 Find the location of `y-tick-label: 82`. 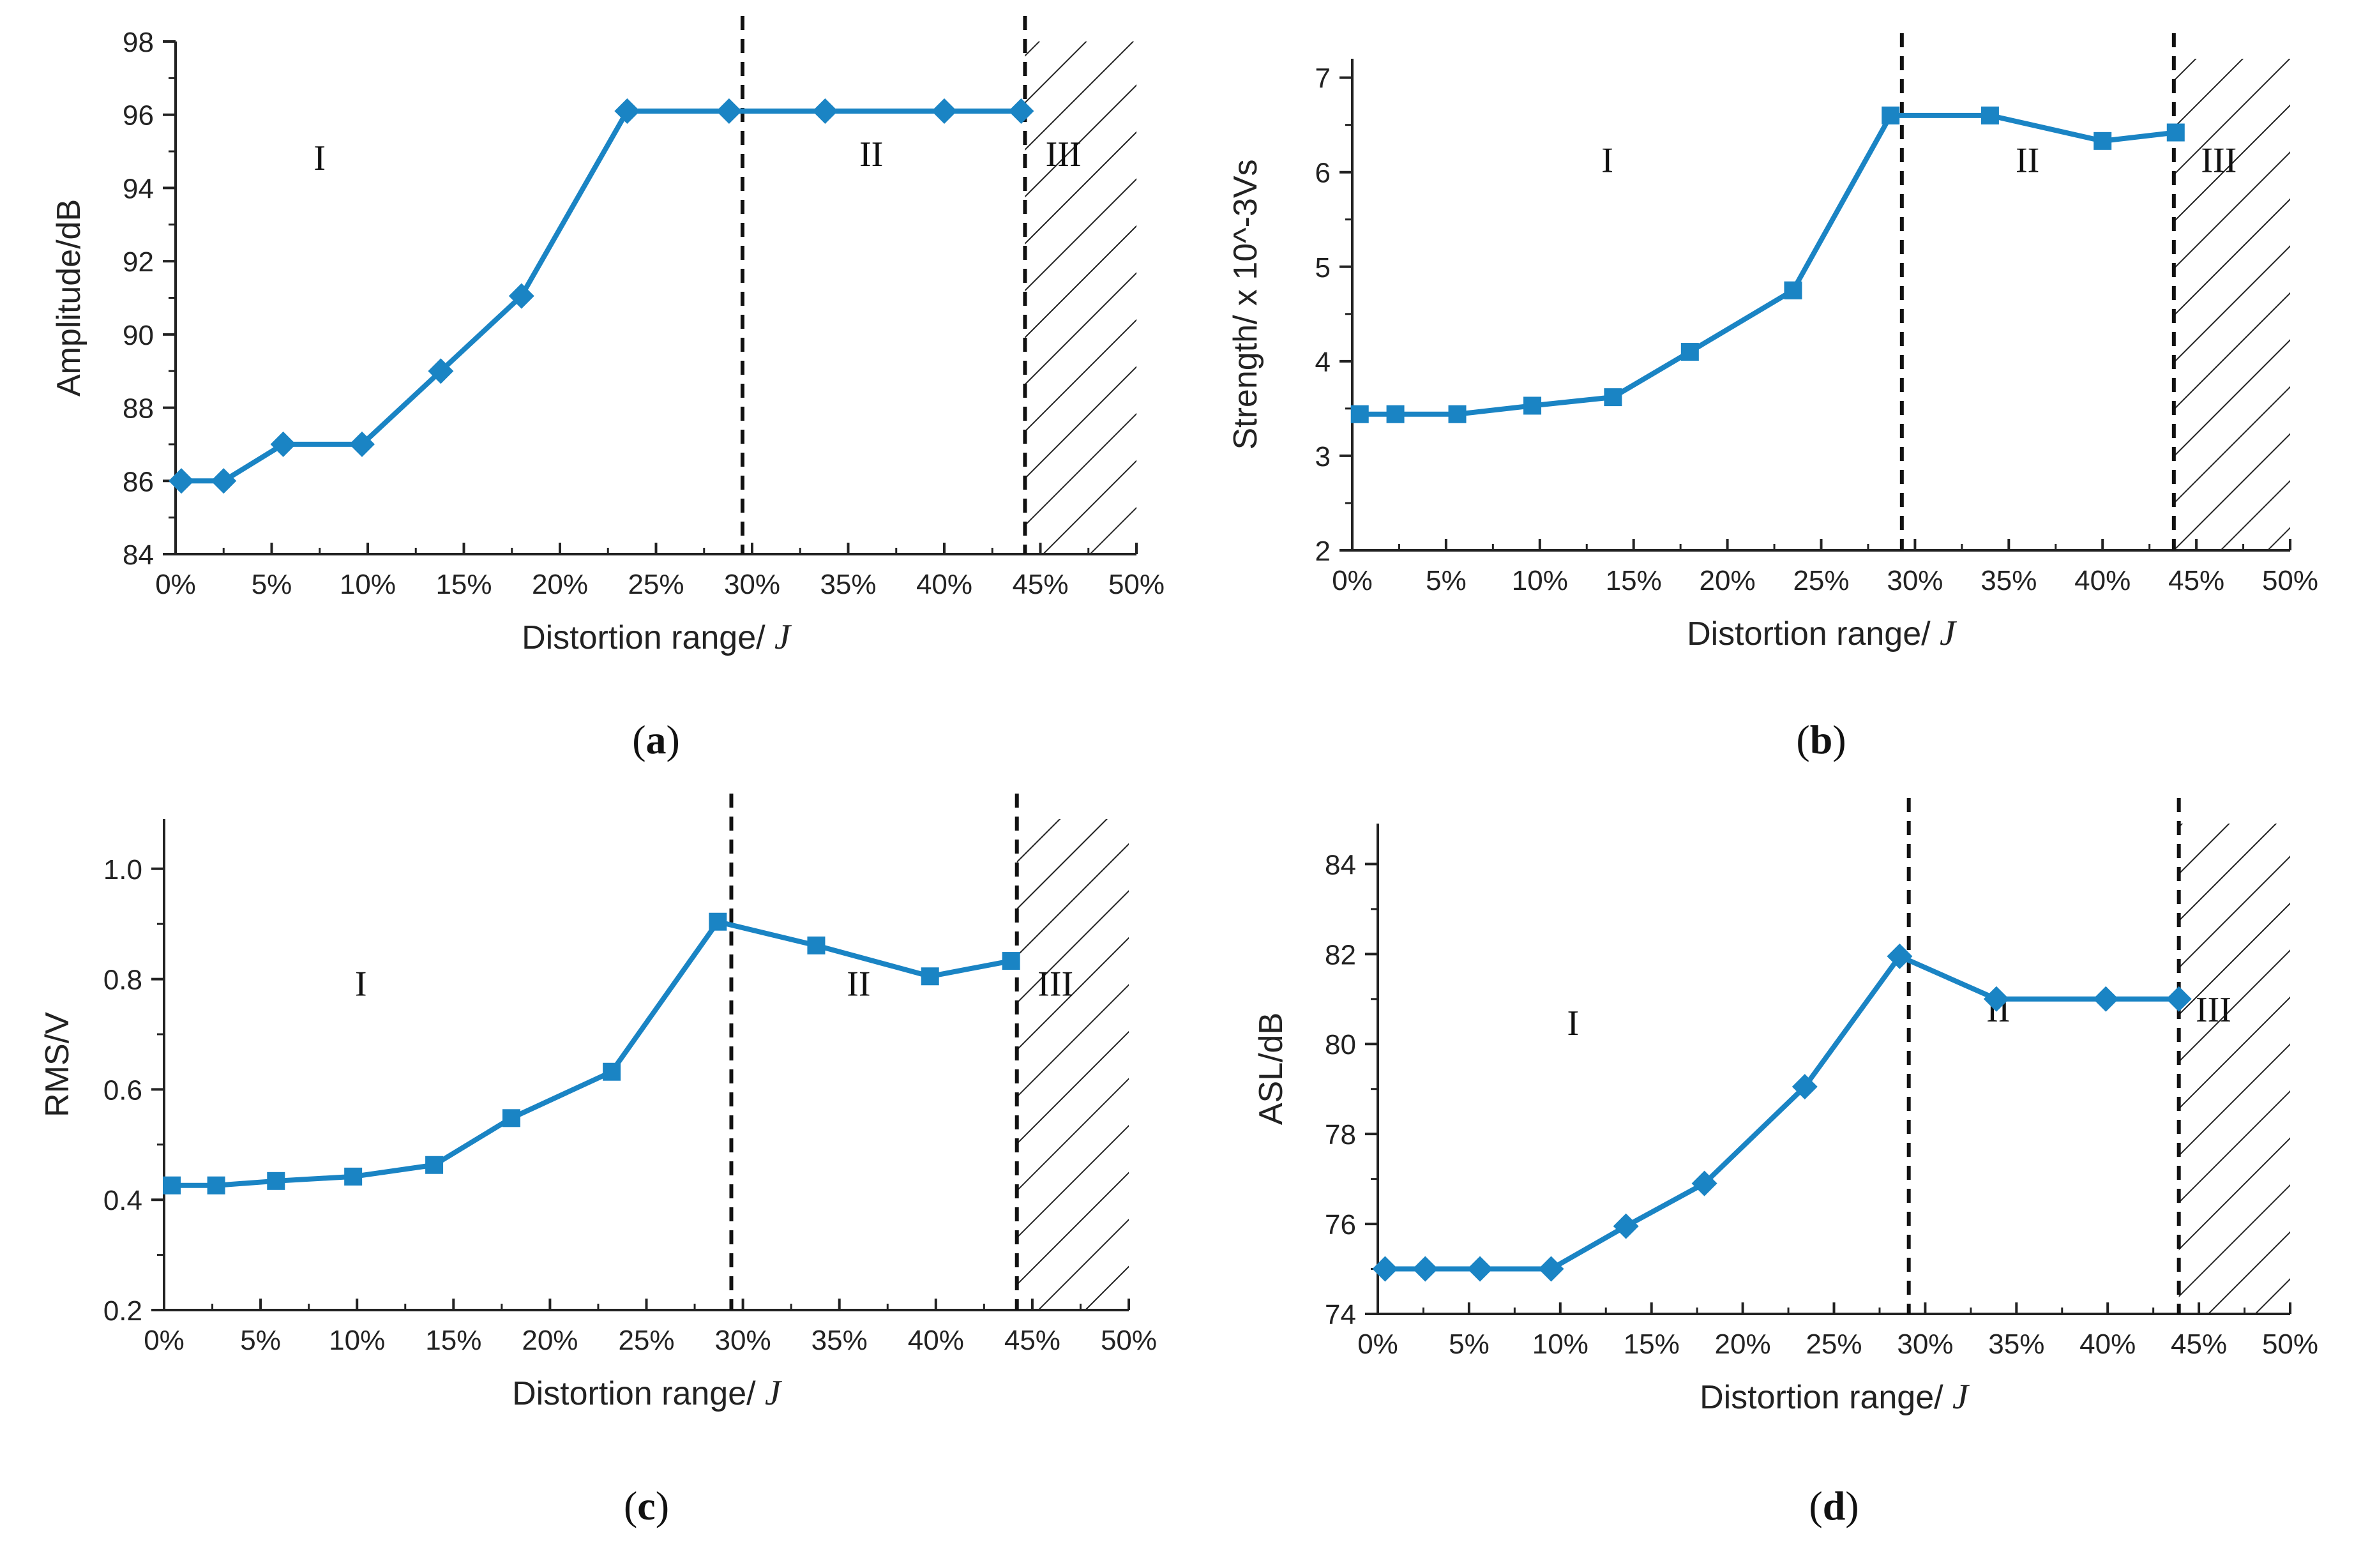

y-tick-label: 82 is located at coordinates (1340, 954).